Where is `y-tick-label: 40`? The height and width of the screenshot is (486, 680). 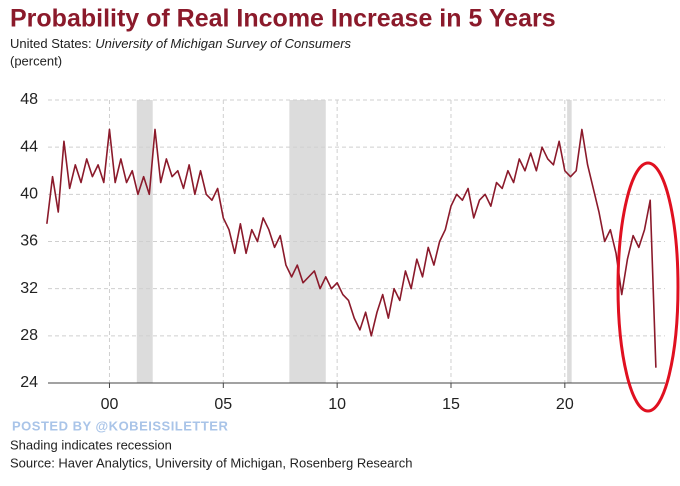
y-tick-label: 40 is located at coordinates (29, 194).